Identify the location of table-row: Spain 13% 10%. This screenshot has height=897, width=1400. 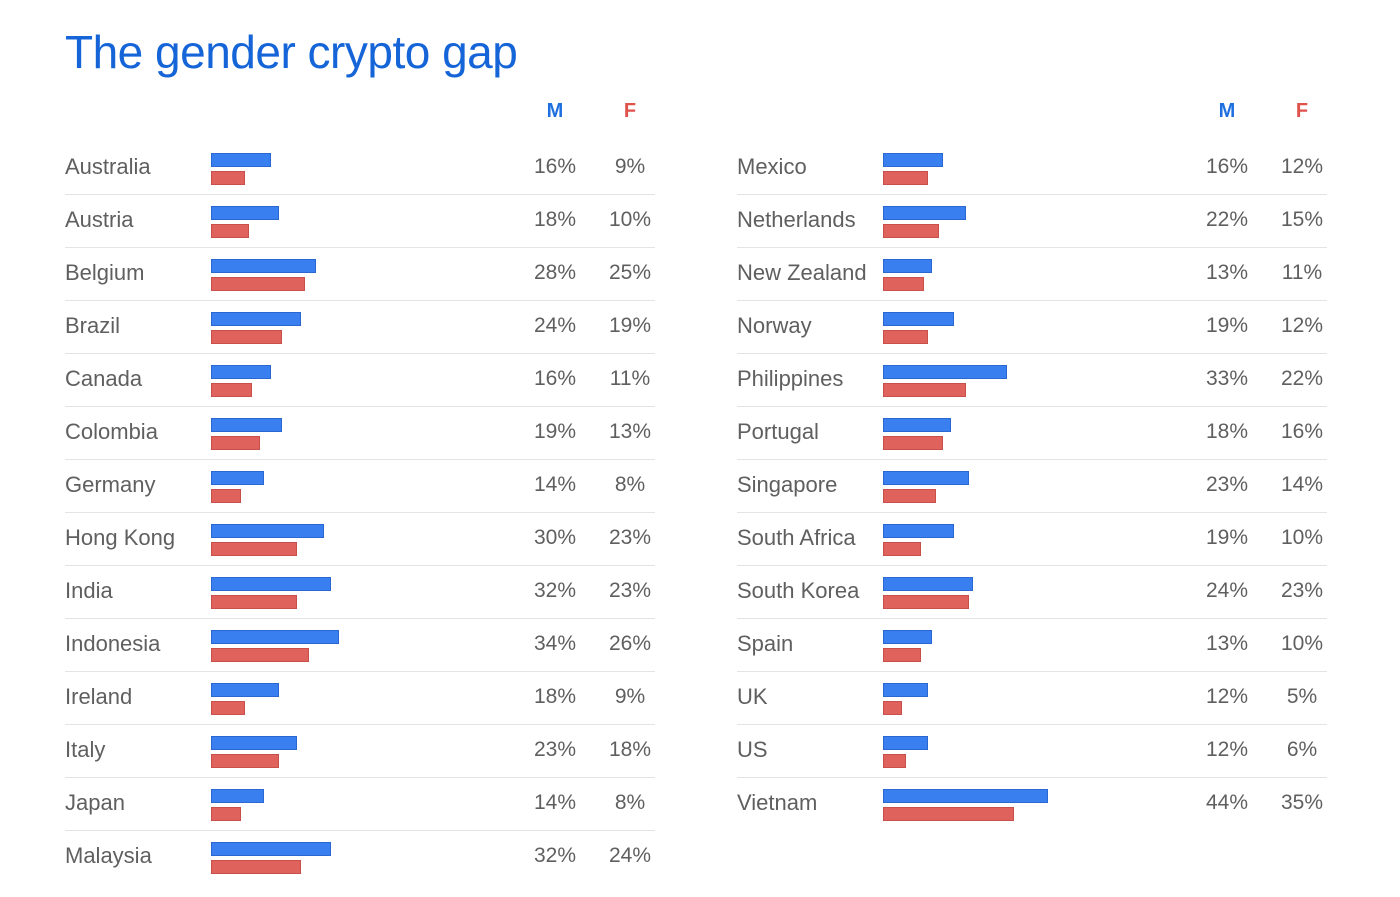
(1032, 645).